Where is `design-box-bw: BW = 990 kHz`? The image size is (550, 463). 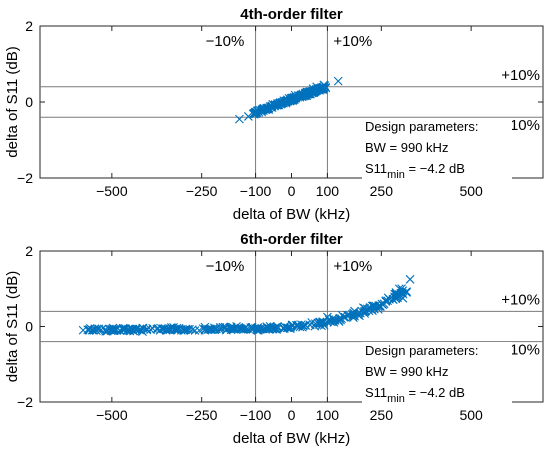
design-box-bw: BW = 990 kHz is located at coordinates (406, 147).